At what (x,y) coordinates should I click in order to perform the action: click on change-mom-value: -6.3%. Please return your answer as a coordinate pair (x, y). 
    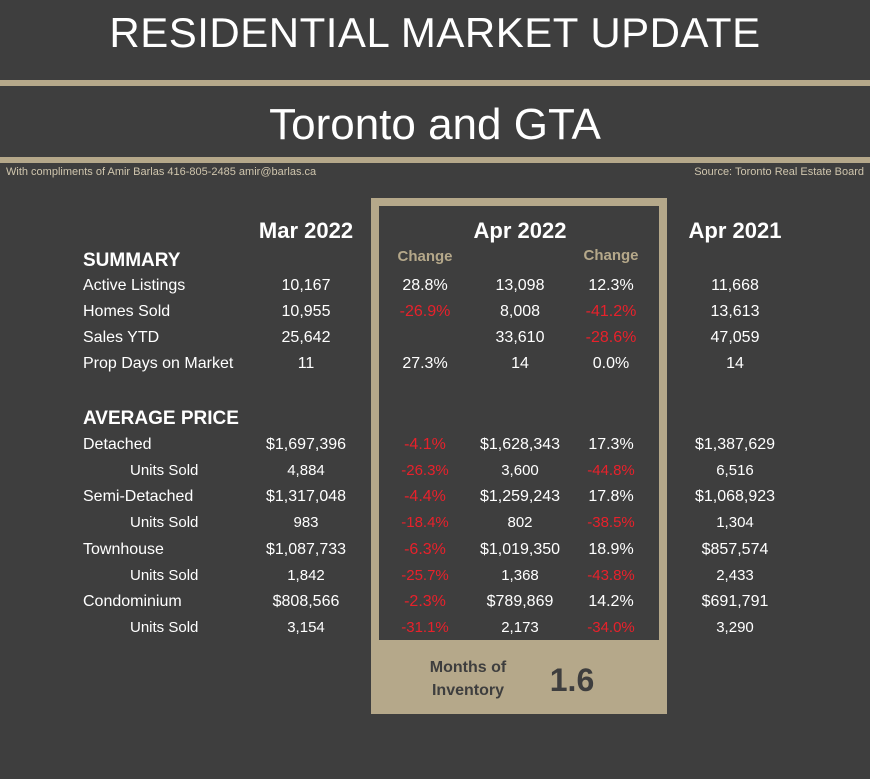
    Looking at the image, I should click on (425, 549).